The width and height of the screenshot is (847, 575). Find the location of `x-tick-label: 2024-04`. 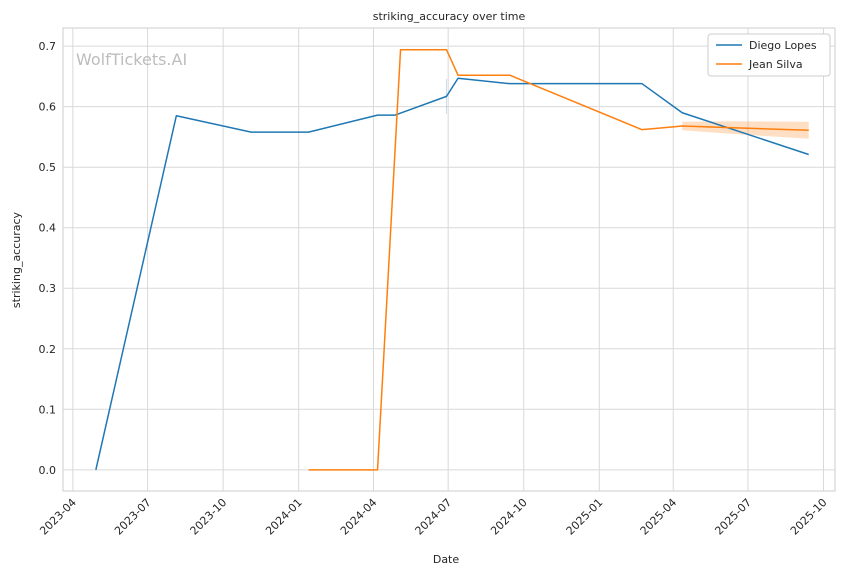

x-tick-label: 2024-04 is located at coordinates (359, 517).